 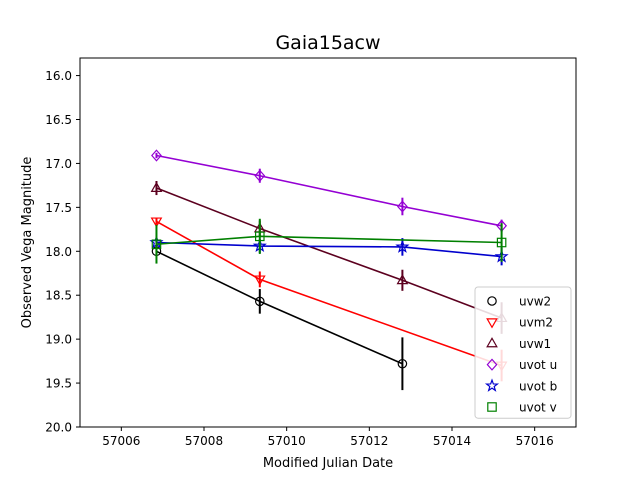 I want to click on series-line-uvot-u, so click(x=329, y=190).